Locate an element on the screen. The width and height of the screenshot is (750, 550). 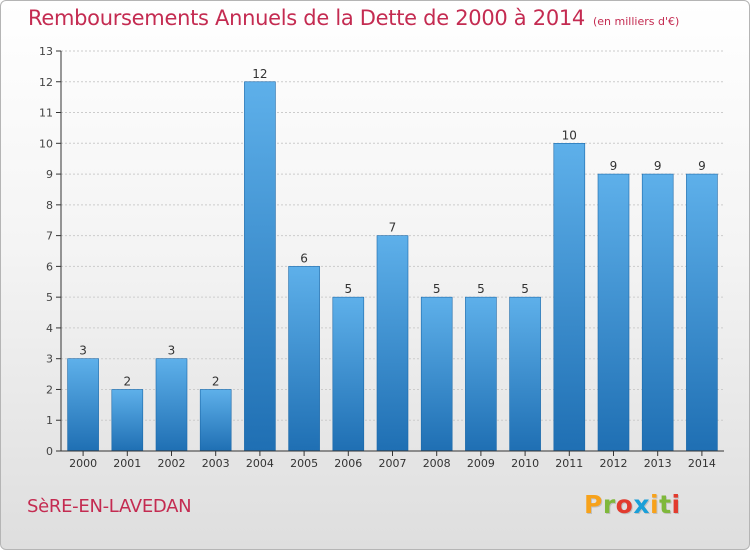
x-tick-label: 2002 is located at coordinates (172, 463).